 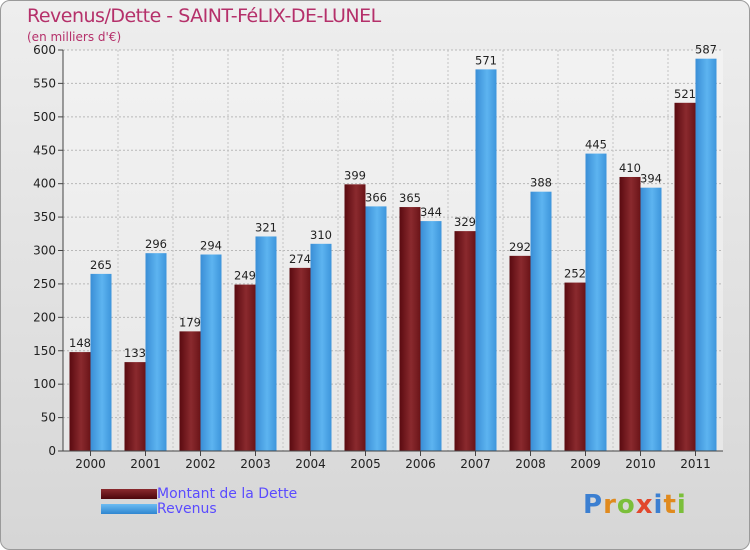 What do you see at coordinates (310, 464) in the screenshot?
I see `x-tick-label: 2004` at bounding box center [310, 464].